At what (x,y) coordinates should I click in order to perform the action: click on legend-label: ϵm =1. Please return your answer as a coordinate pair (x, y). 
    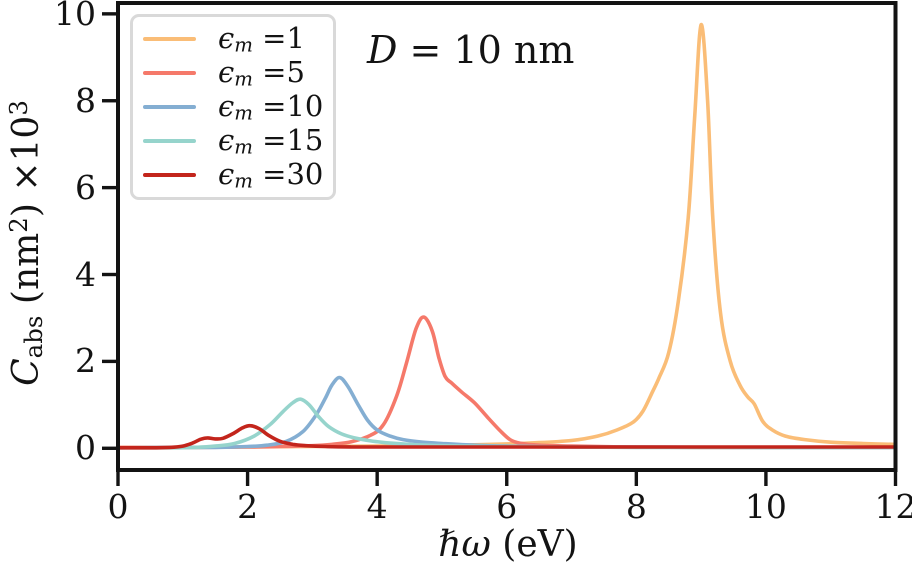
    Looking at the image, I should click on (261, 39).